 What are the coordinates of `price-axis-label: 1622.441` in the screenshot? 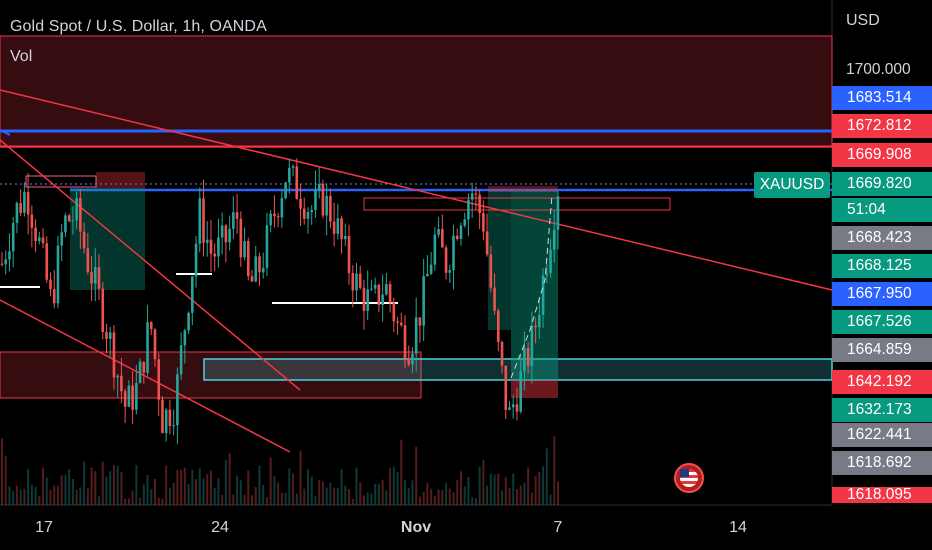 It's located at (882, 435).